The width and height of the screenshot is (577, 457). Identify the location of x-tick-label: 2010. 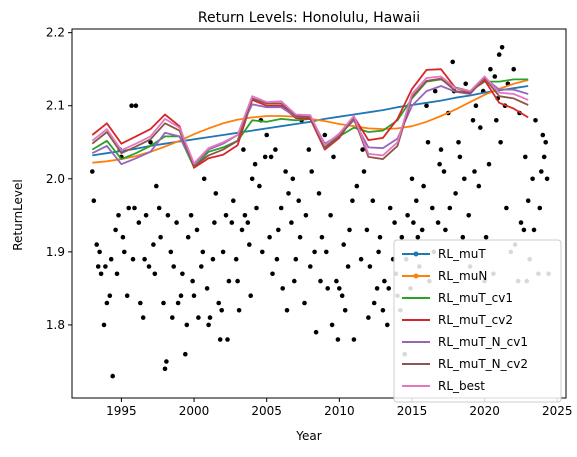
(339, 411).